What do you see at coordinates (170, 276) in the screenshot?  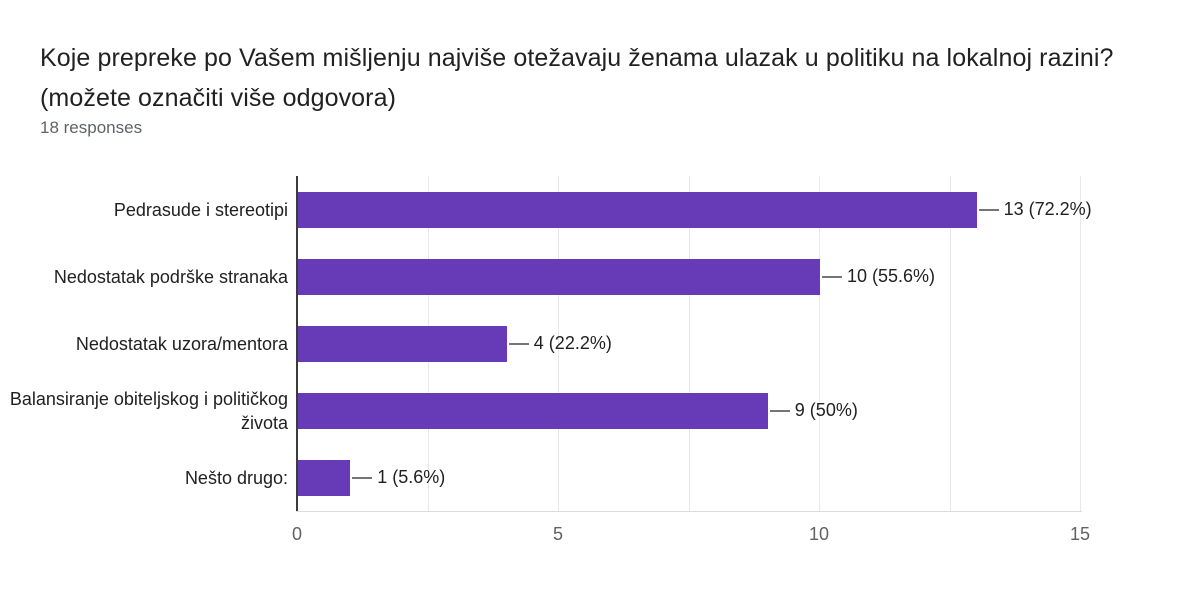 I see `category-label: Nedostatak podrške stranaka` at bounding box center [170, 276].